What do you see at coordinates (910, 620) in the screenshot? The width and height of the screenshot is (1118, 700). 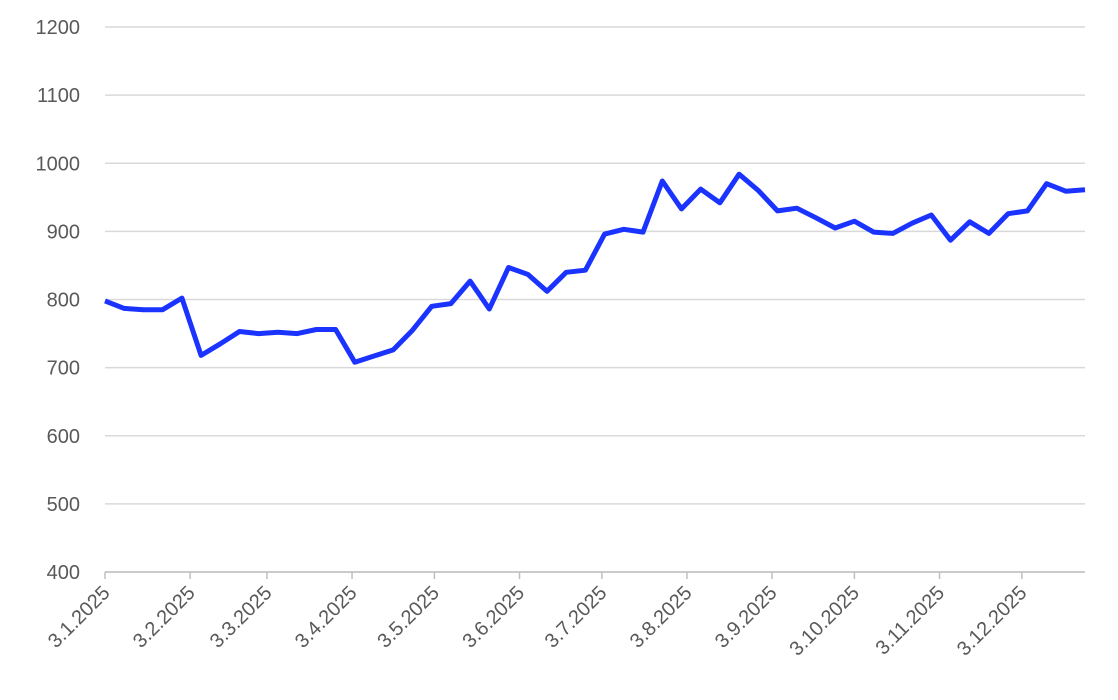 I see `x-tick-label: 3.11.2025` at bounding box center [910, 620].